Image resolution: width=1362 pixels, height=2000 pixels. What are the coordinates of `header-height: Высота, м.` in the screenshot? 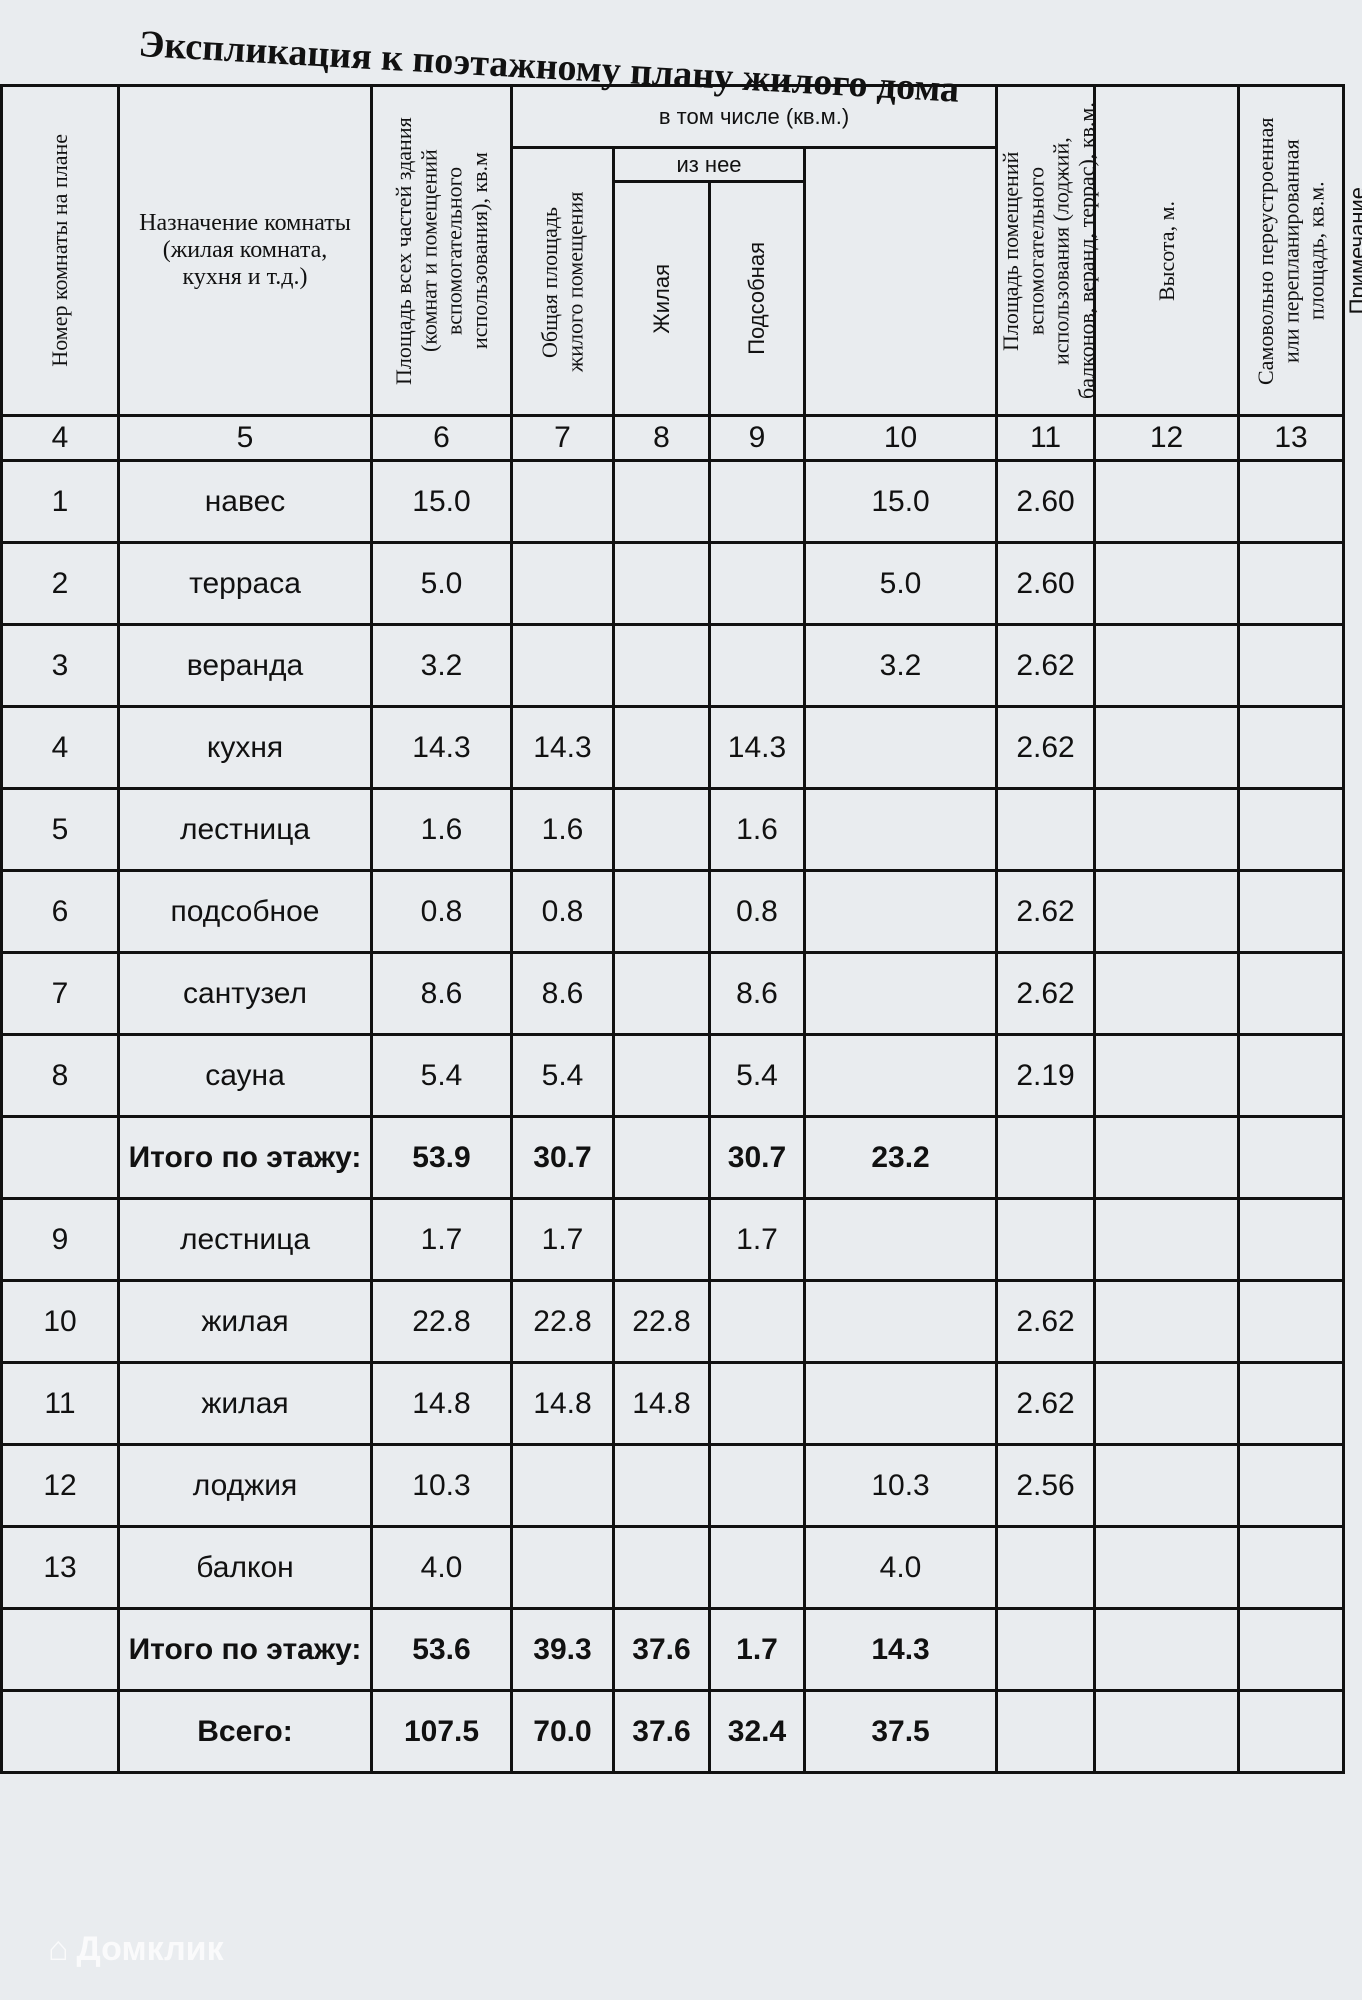 It's located at (1167, 250).